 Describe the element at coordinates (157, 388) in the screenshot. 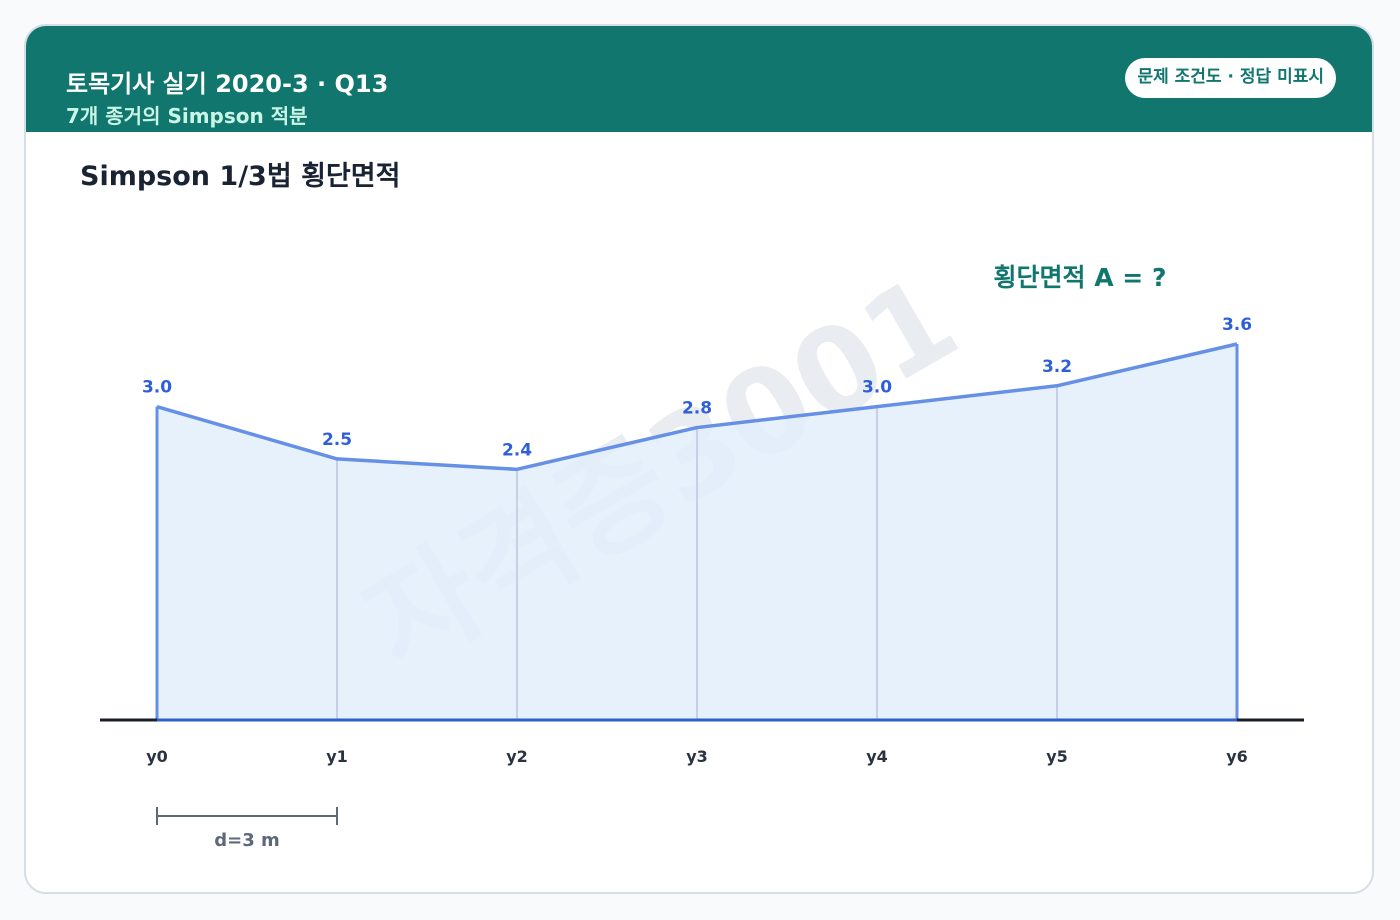

I see `value-label-y0: 3.0` at that location.